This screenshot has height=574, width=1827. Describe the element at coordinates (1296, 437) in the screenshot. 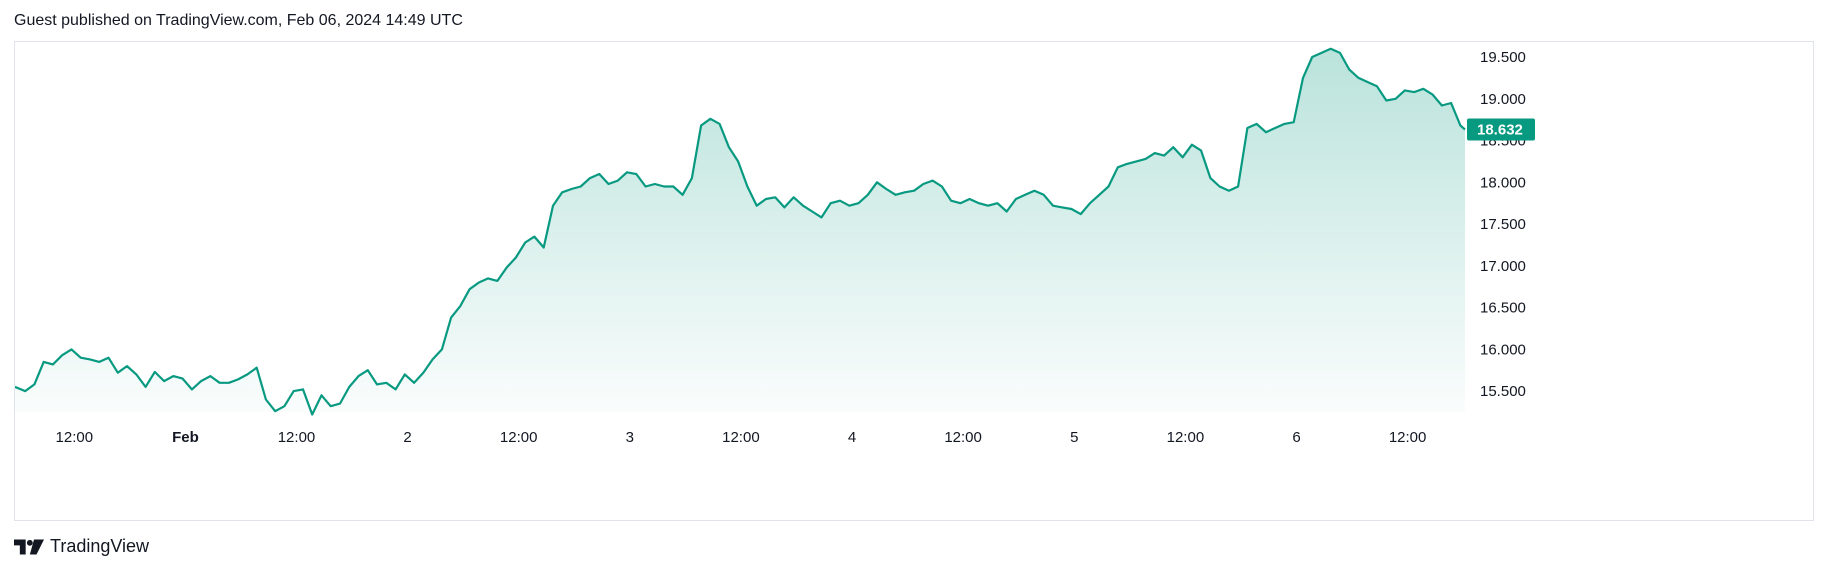

I see `x-date-label: 6` at that location.